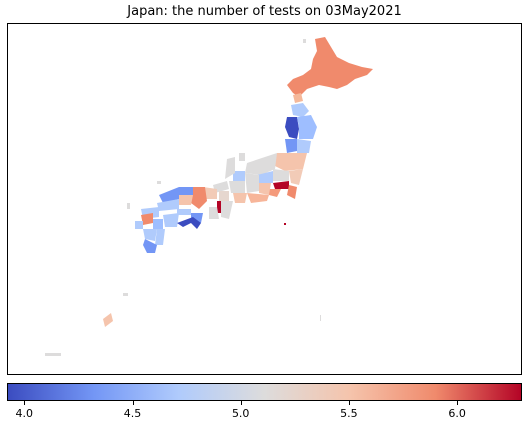  I want to click on map-title: Japan: the number of tests on 03May2021, so click(264, 11).